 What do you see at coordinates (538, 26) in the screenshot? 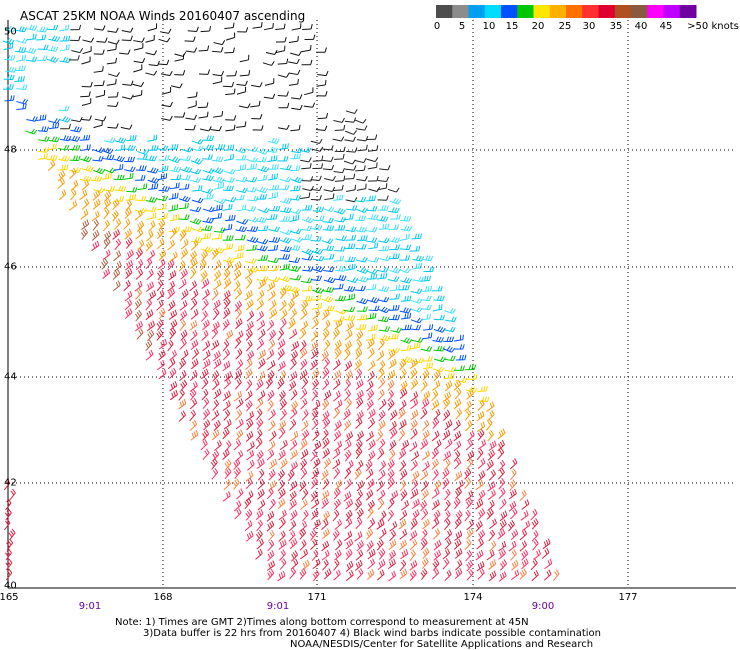
I see `legend-label: 20` at bounding box center [538, 26].